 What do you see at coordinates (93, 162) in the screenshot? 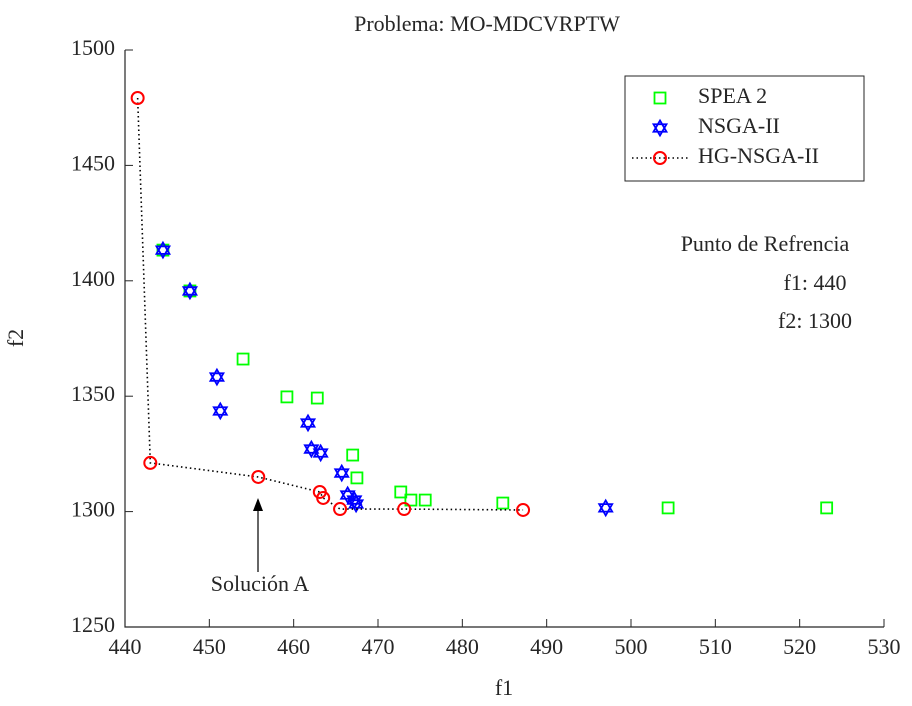
I see `y-tick-label: 1450` at bounding box center [93, 162].